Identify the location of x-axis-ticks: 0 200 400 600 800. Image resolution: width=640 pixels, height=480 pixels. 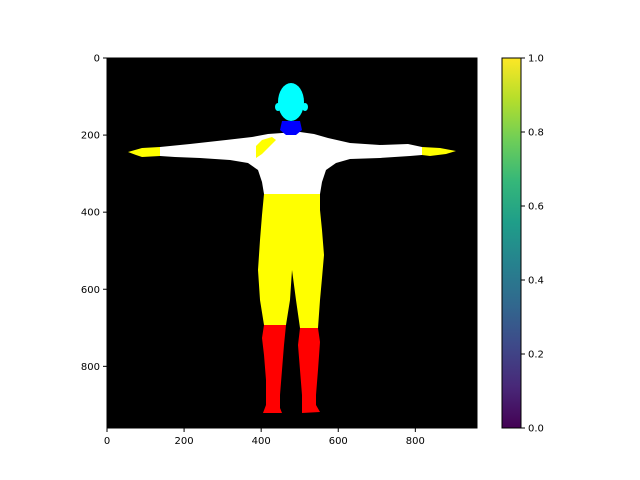
(264, 437).